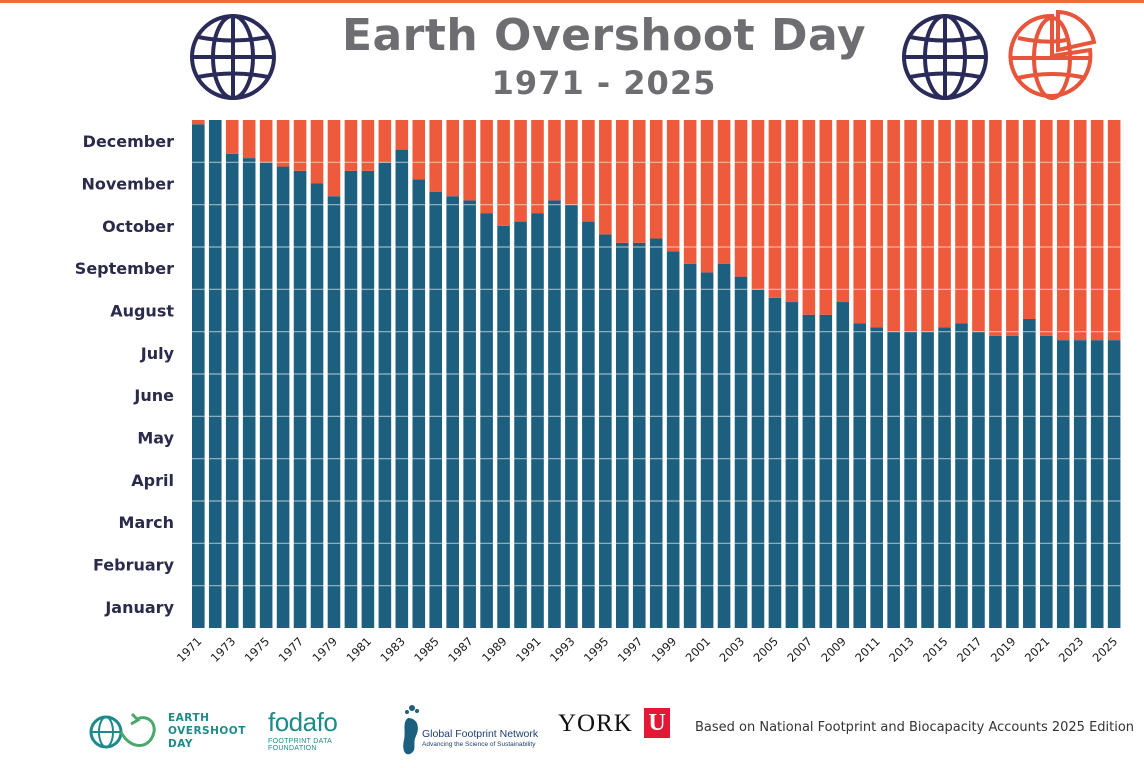 The image size is (1144, 768). I want to click on x-tick-label-2013: 2013, so click(901, 649).